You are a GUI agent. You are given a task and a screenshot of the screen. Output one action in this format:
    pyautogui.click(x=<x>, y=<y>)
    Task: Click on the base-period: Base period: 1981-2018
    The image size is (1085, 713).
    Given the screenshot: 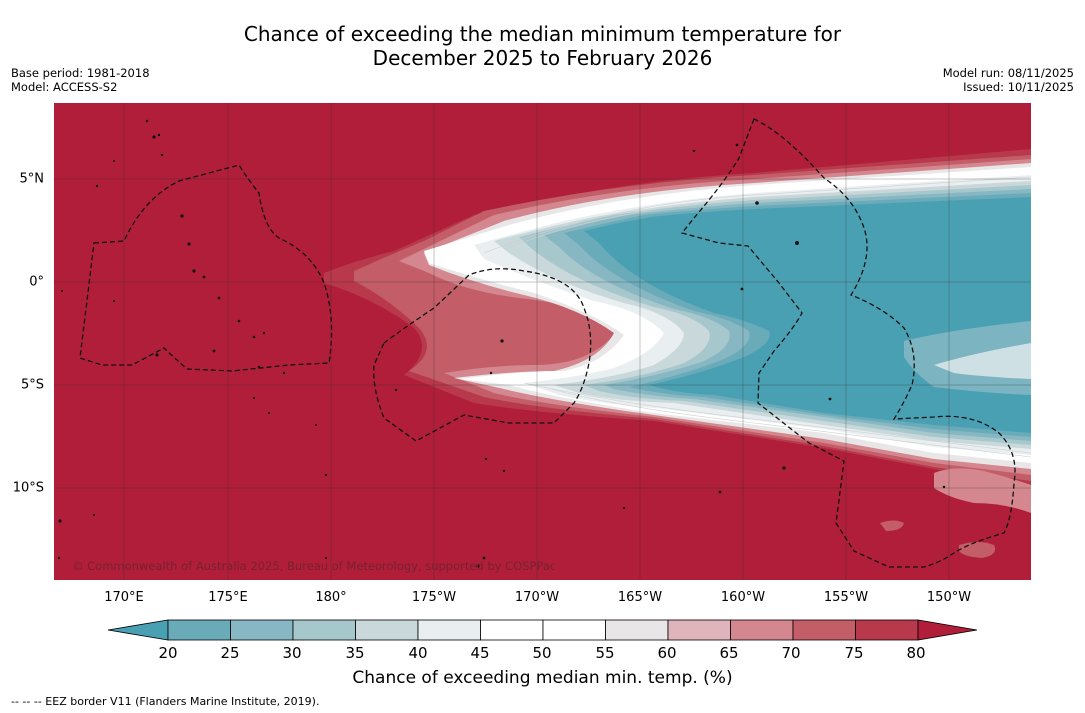 What is the action you would take?
    pyautogui.click(x=80, y=73)
    